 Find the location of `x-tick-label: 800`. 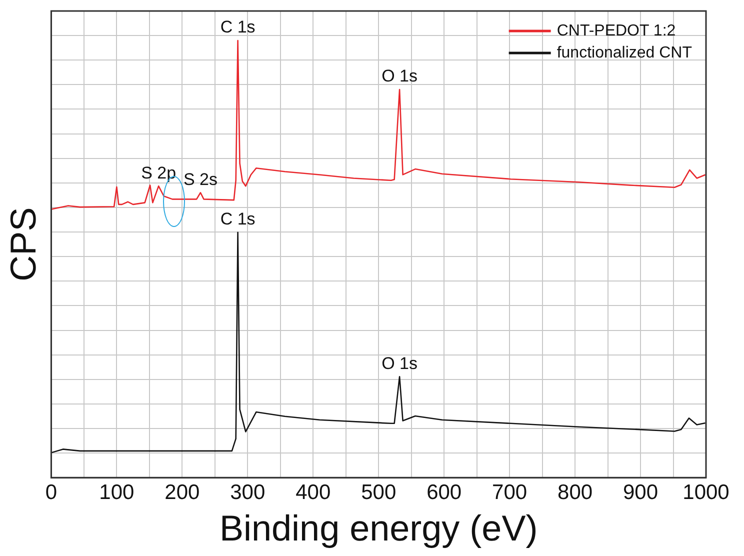

x-tick-label: 800 is located at coordinates (575, 492).